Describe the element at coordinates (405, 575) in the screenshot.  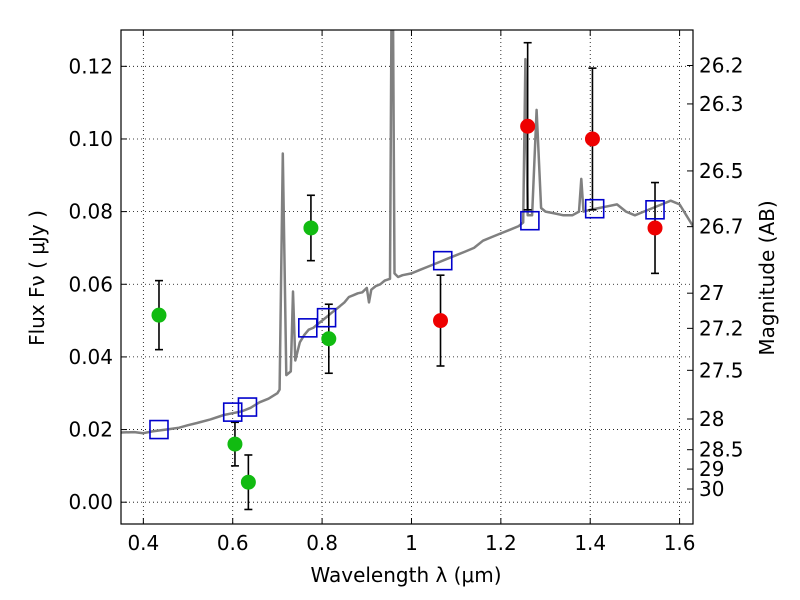
I see `x-axis-label: Wavelength λ (μm)` at that location.